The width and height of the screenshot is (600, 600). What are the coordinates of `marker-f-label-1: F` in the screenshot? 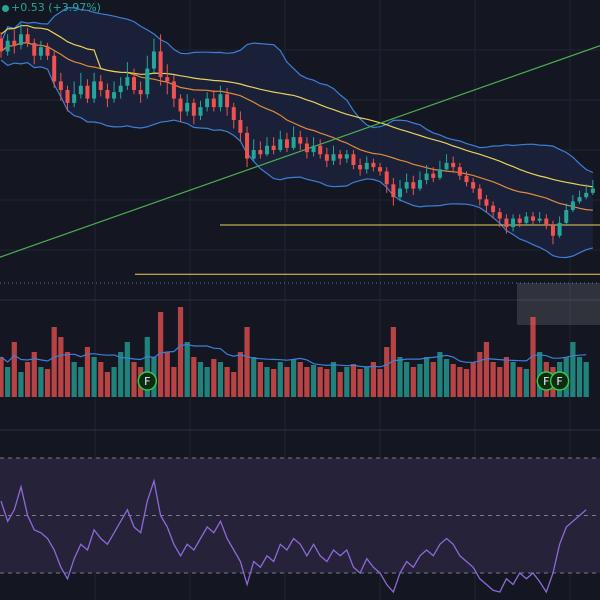 It's located at (546, 381).